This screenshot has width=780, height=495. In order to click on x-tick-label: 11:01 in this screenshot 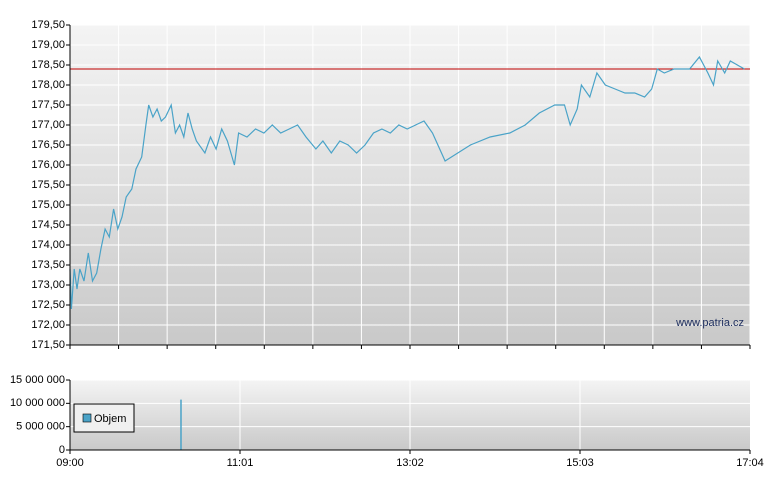, I will do `click(240, 463)`.